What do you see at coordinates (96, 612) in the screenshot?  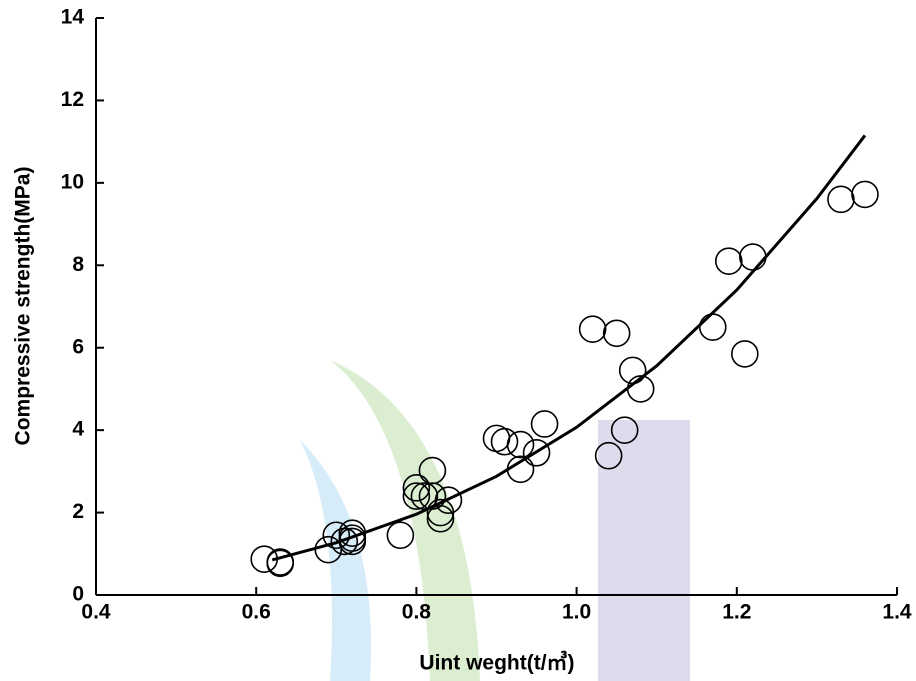 I see `x-tick-label: 0.4` at bounding box center [96, 612].